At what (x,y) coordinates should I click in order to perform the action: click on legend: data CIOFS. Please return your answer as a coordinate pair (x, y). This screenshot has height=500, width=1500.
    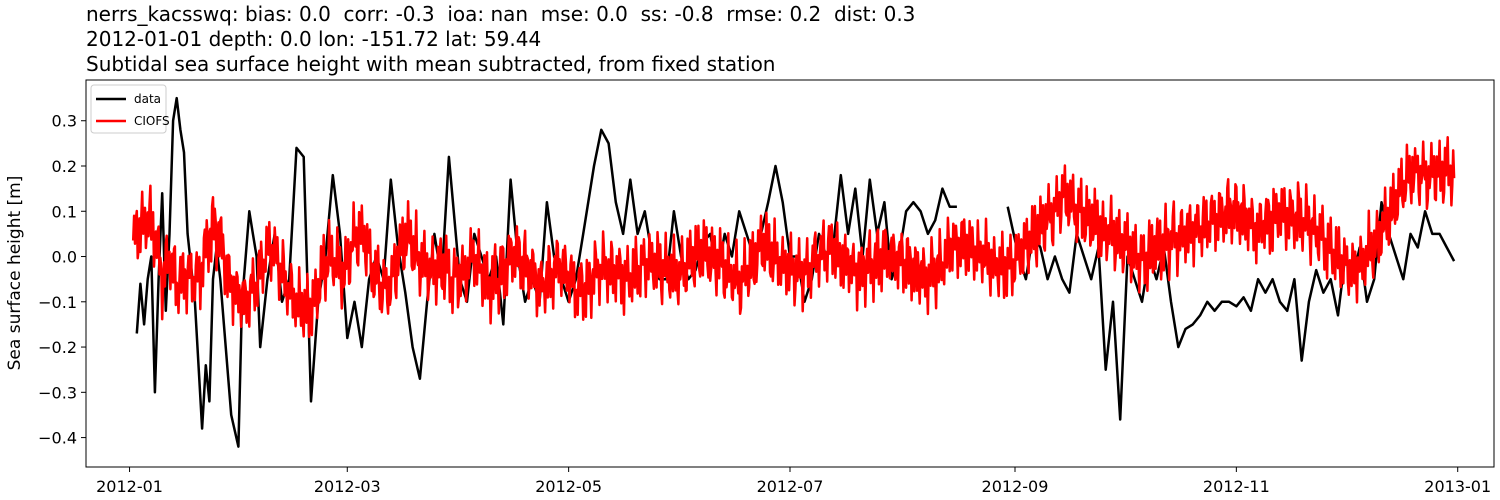
    Looking at the image, I should click on (130, 109).